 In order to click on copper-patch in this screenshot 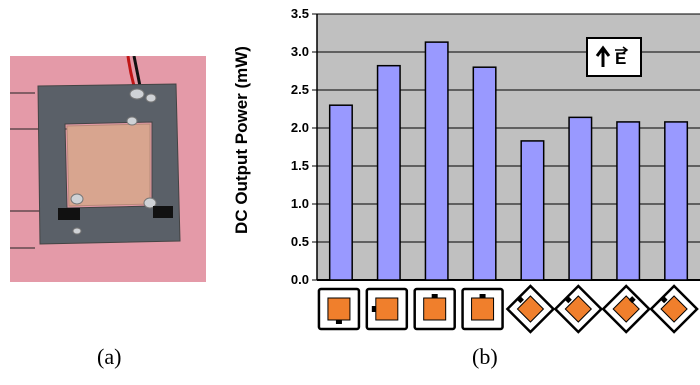, I will do `click(108, 165)`.